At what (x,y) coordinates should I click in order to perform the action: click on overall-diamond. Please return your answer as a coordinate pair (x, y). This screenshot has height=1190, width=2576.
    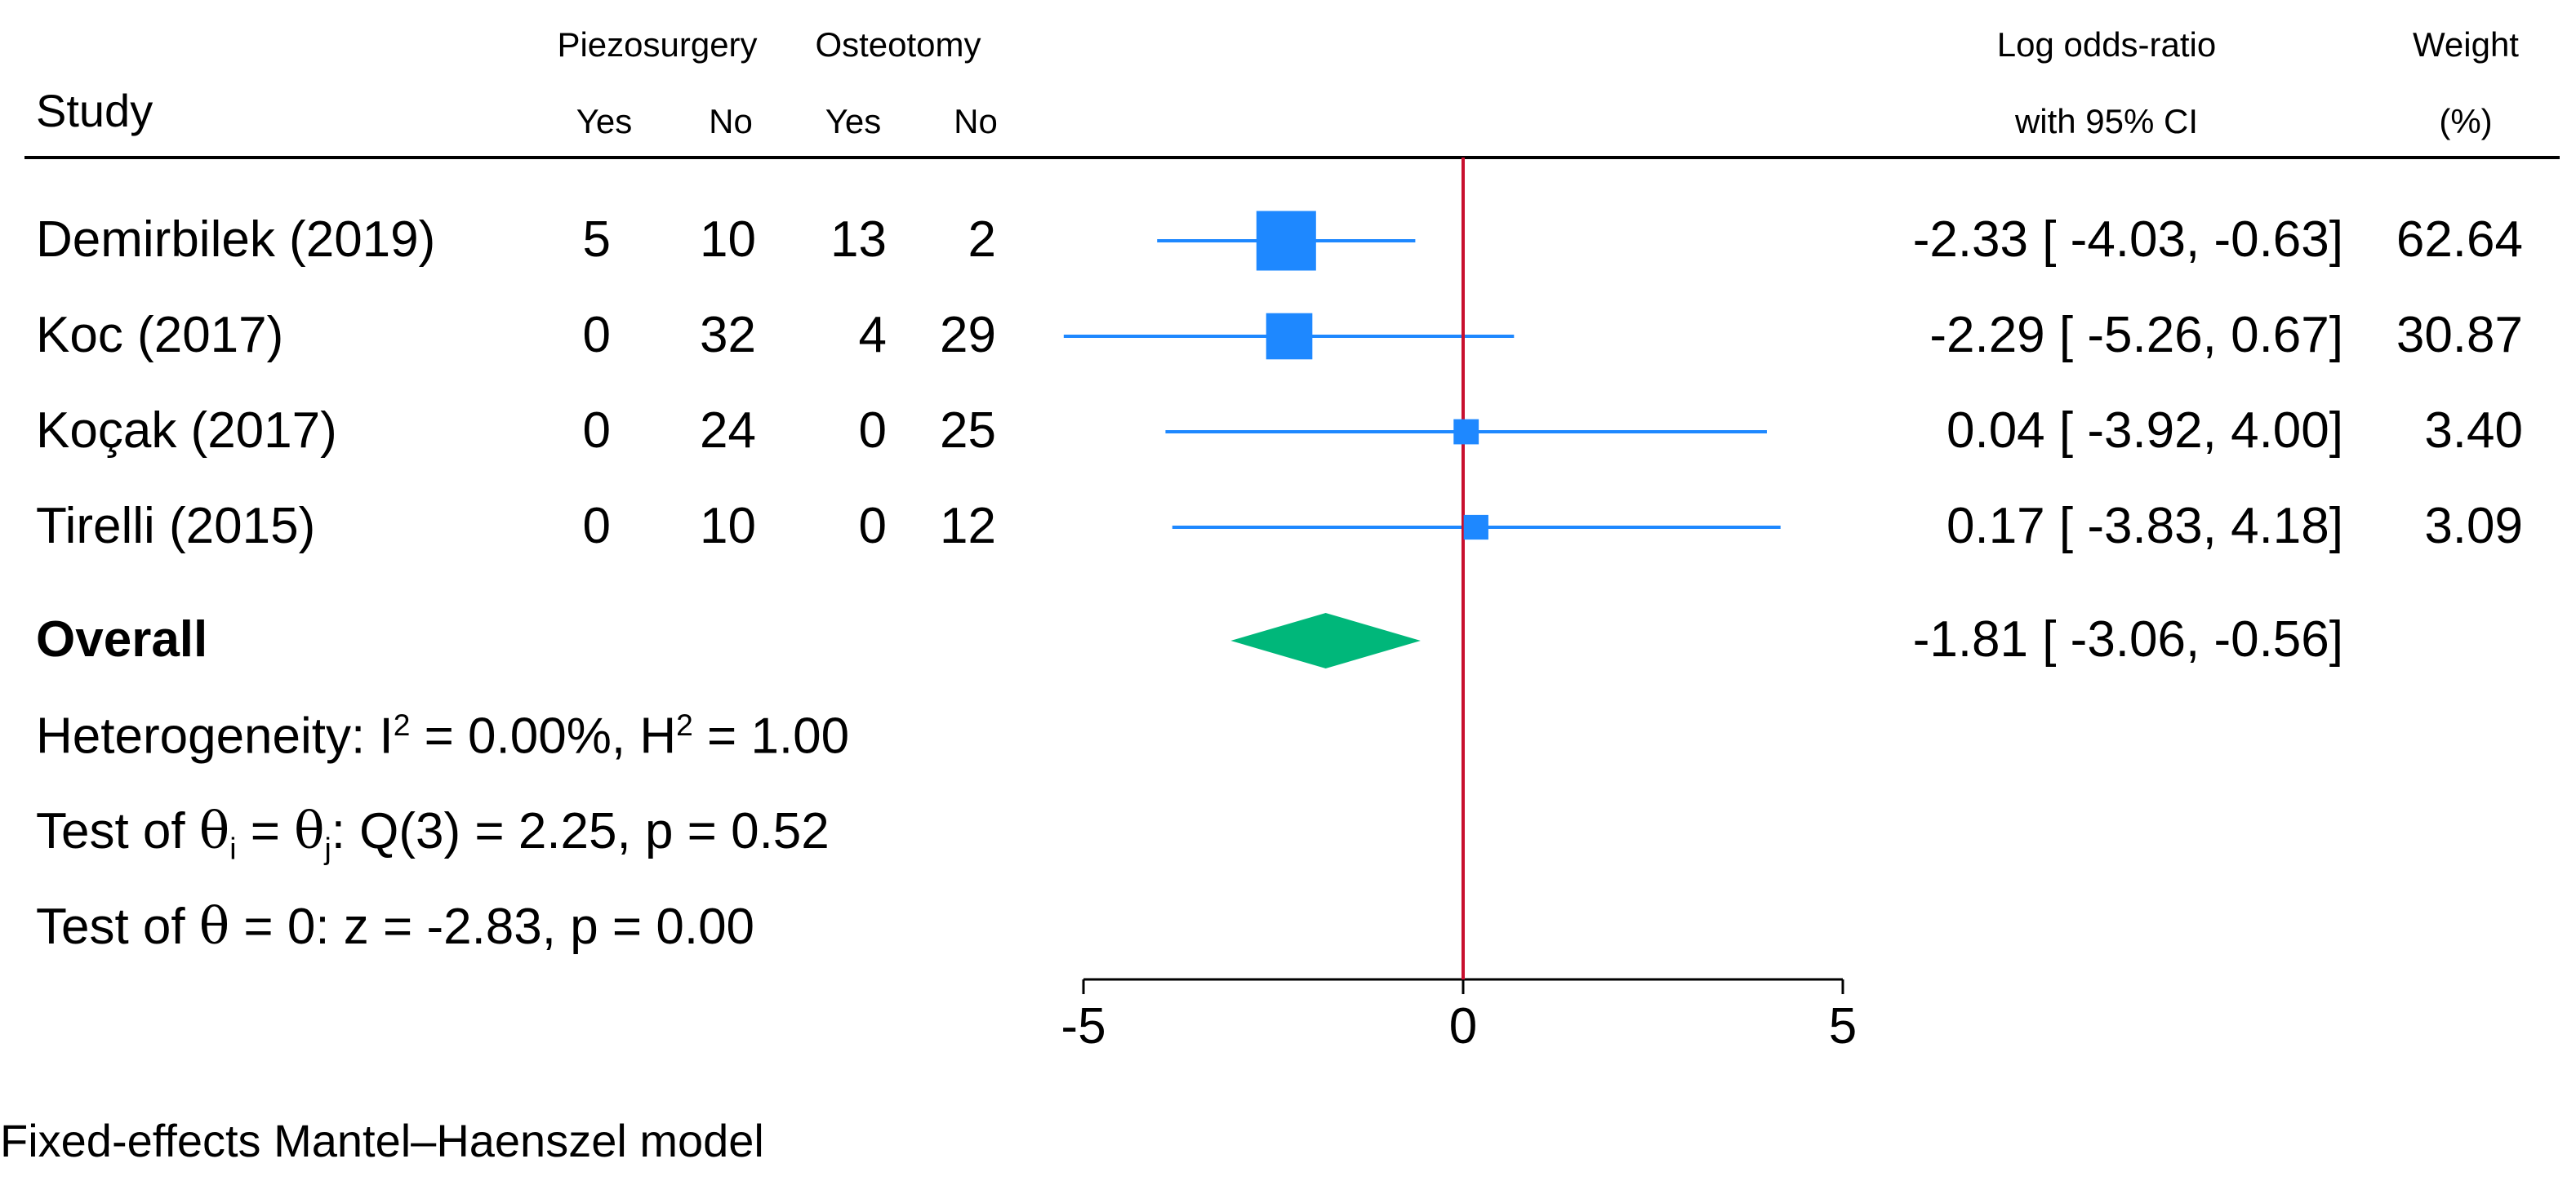
    Looking at the image, I should click on (1325, 640).